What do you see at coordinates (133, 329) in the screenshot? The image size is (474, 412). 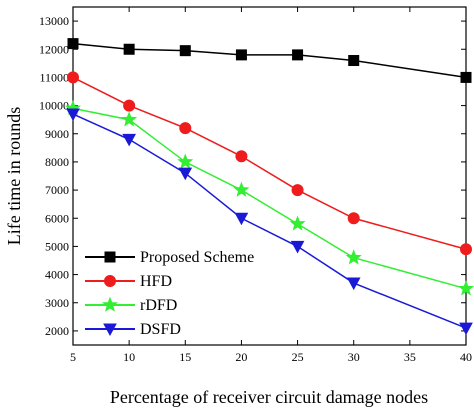 I see `legend-item: DSFD` at bounding box center [133, 329].